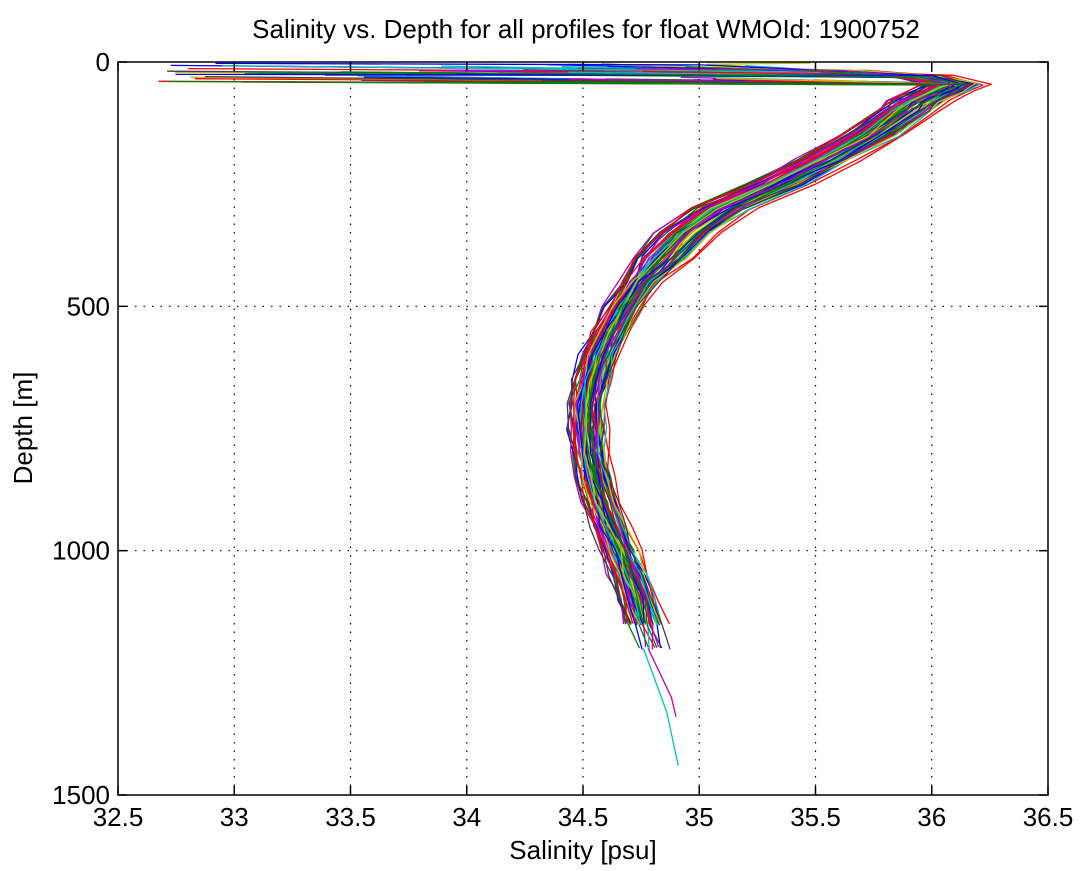 The height and width of the screenshot is (871, 1083). I want to click on x-tick-labels: 32.5 33 33.5 34 34.5 35 35.5 36 36.5, so click(583, 817).